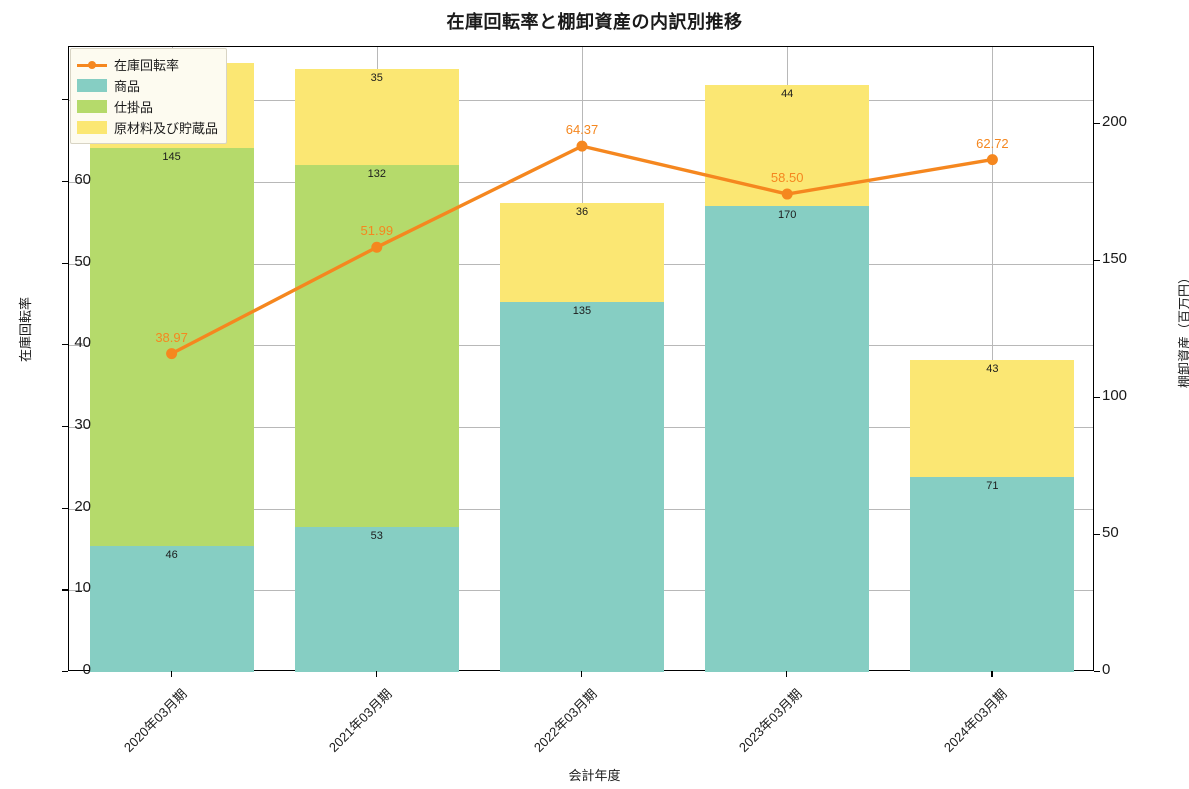  What do you see at coordinates (594, 775) in the screenshot?
I see `x-axis-title: 会計年度` at bounding box center [594, 775].